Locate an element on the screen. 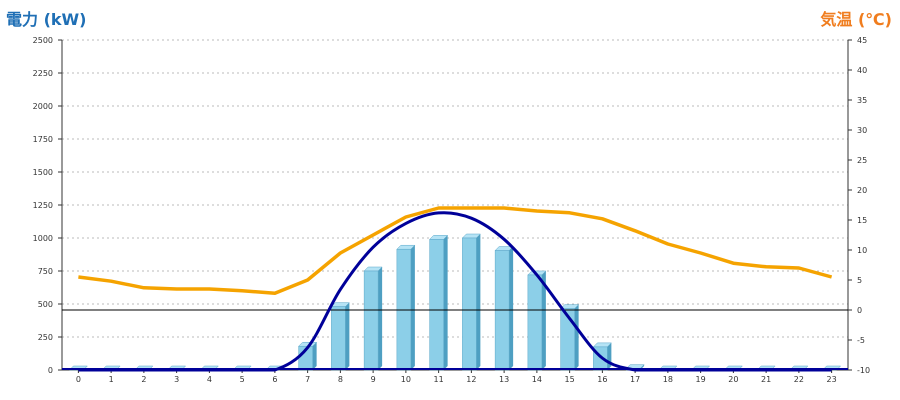  right-tick-label: 35 is located at coordinates (862, 100).